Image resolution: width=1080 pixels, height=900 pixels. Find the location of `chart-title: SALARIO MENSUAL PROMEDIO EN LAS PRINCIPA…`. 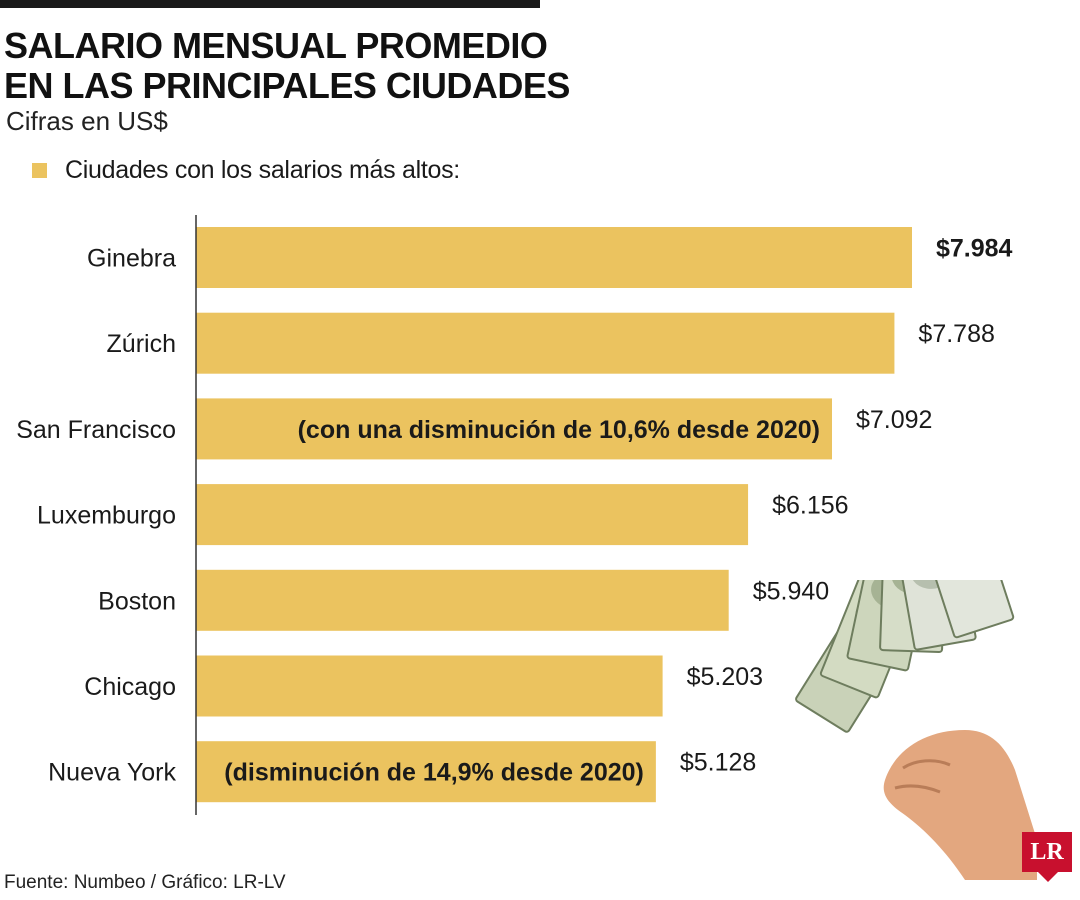

chart-title: SALARIO MENSUAL PROMEDIO EN LAS PRINCIPA… is located at coordinates (287, 66).